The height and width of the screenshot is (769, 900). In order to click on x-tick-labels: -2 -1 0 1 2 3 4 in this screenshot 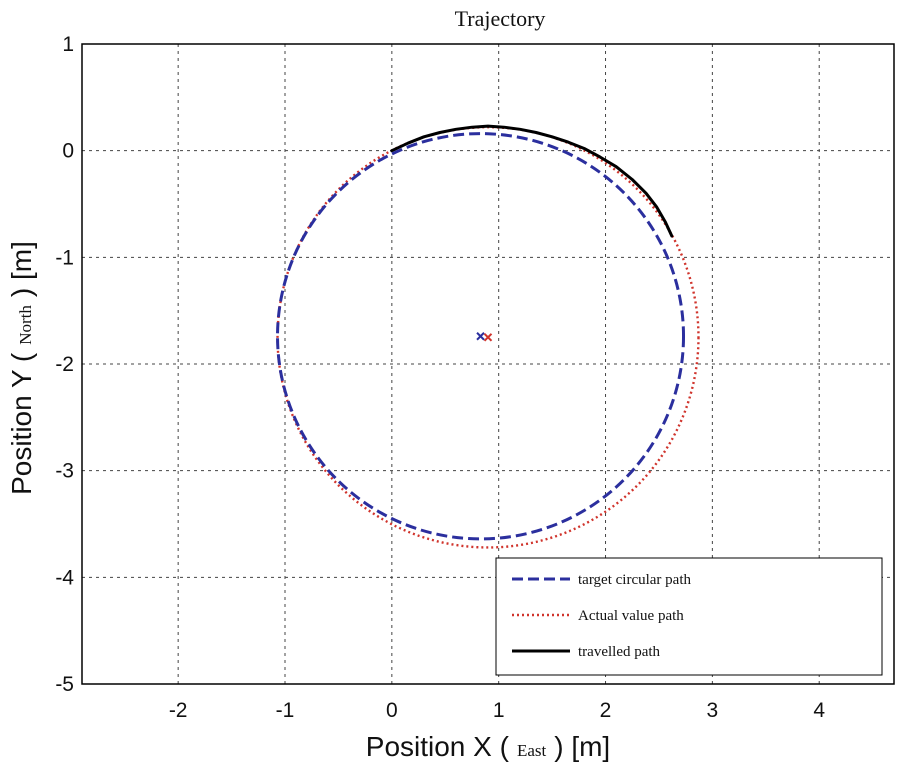, I will do `click(497, 710)`.